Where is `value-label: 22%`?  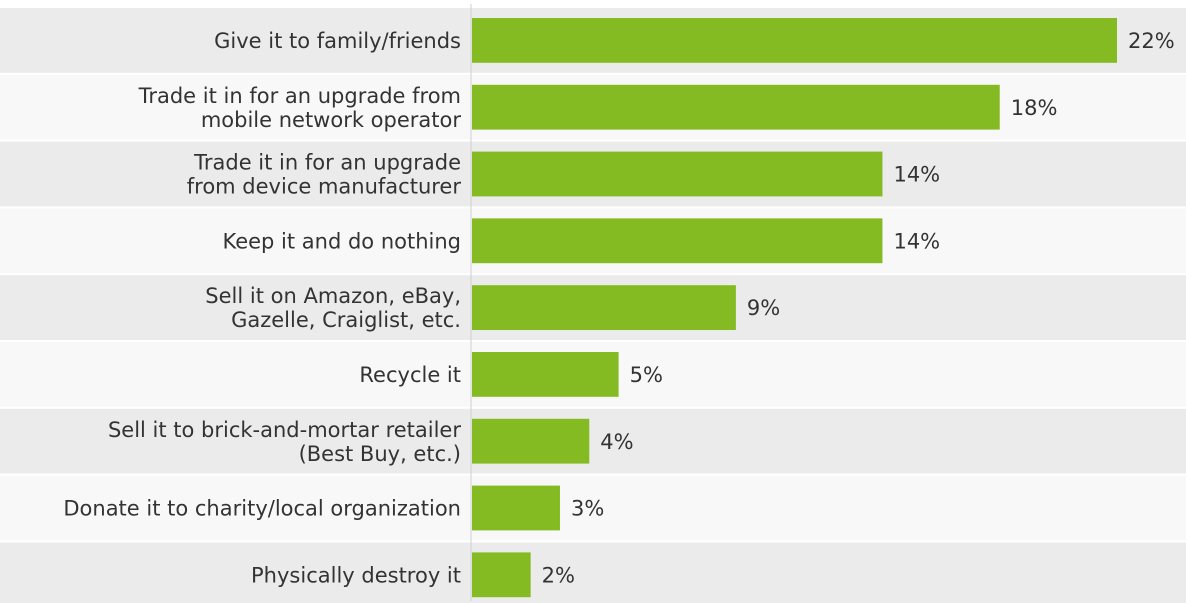 value-label: 22% is located at coordinates (1151, 41).